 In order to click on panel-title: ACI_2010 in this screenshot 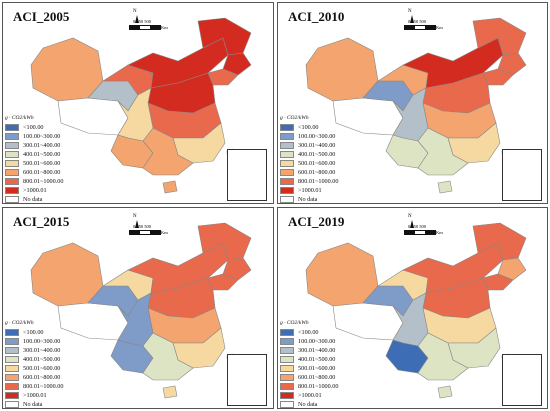, I will do `click(316, 16)`.